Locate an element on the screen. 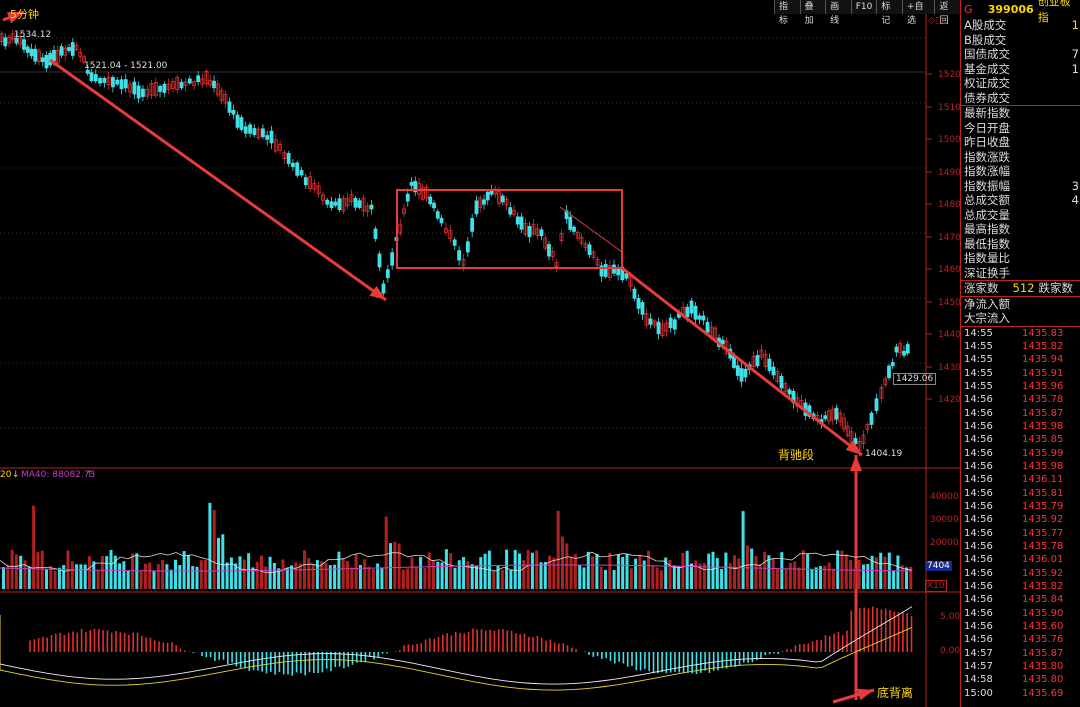  stat-row: 权证成交 is located at coordinates (1020, 83).